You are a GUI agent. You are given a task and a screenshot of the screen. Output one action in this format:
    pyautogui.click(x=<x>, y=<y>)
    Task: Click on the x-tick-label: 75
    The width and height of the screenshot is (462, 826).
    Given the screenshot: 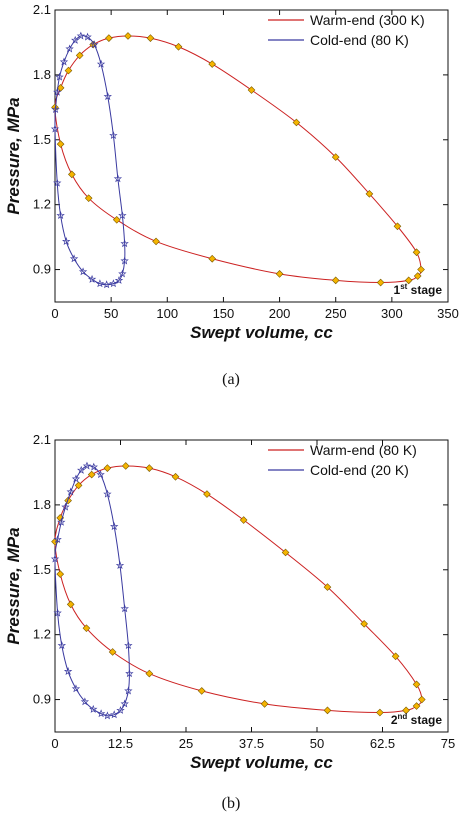 What is the action you would take?
    pyautogui.click(x=448, y=743)
    